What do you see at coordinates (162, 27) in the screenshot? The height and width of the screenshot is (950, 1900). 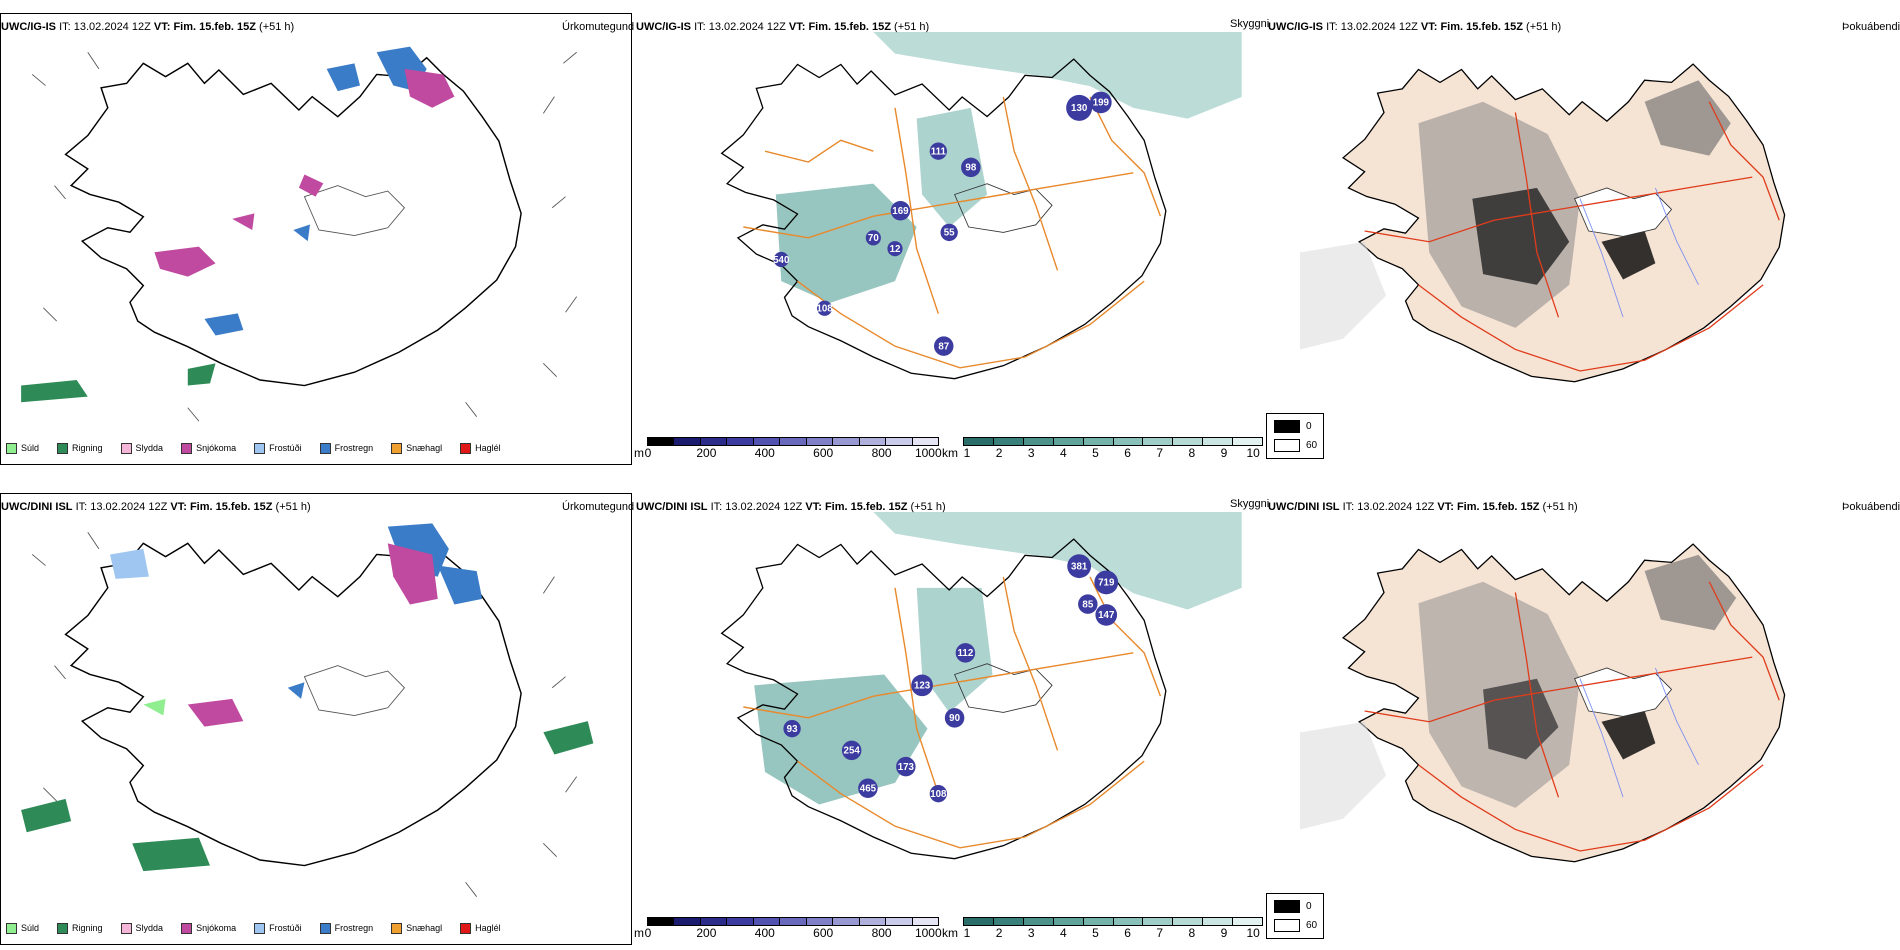 I see `vt-label: VT:` at bounding box center [162, 27].